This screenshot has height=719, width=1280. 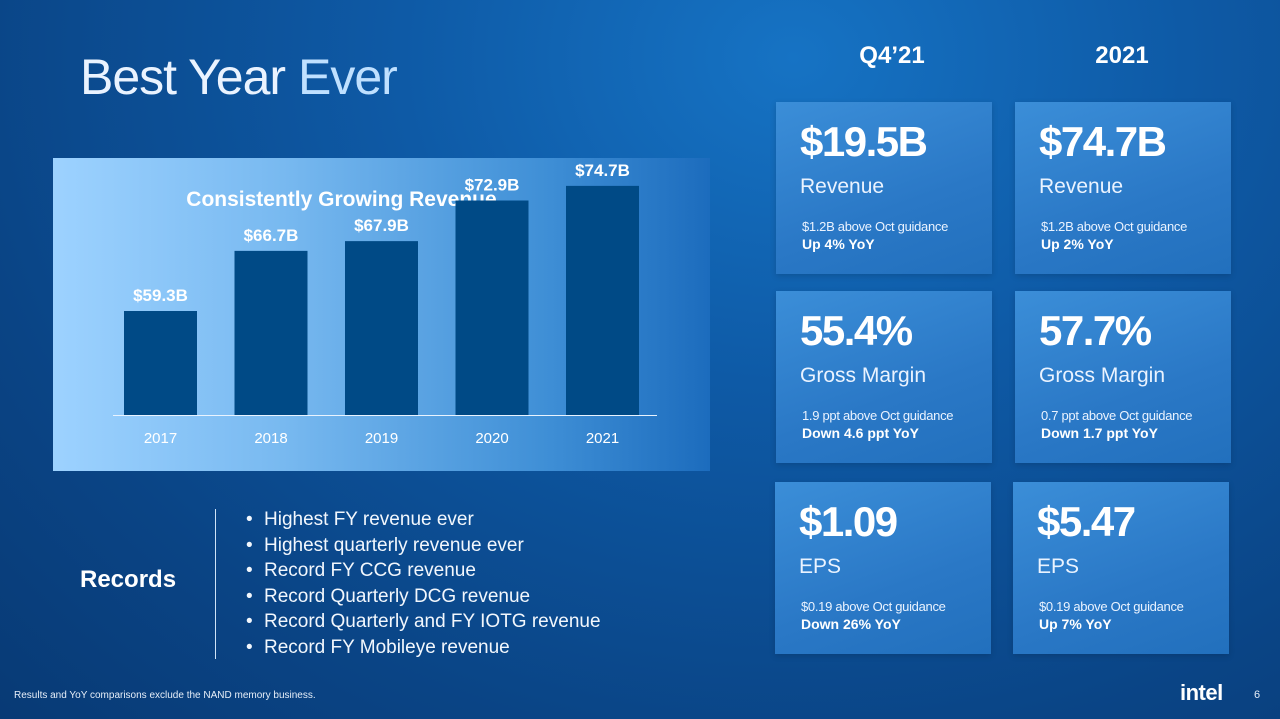 I want to click on bar-2021, so click(x=602, y=300).